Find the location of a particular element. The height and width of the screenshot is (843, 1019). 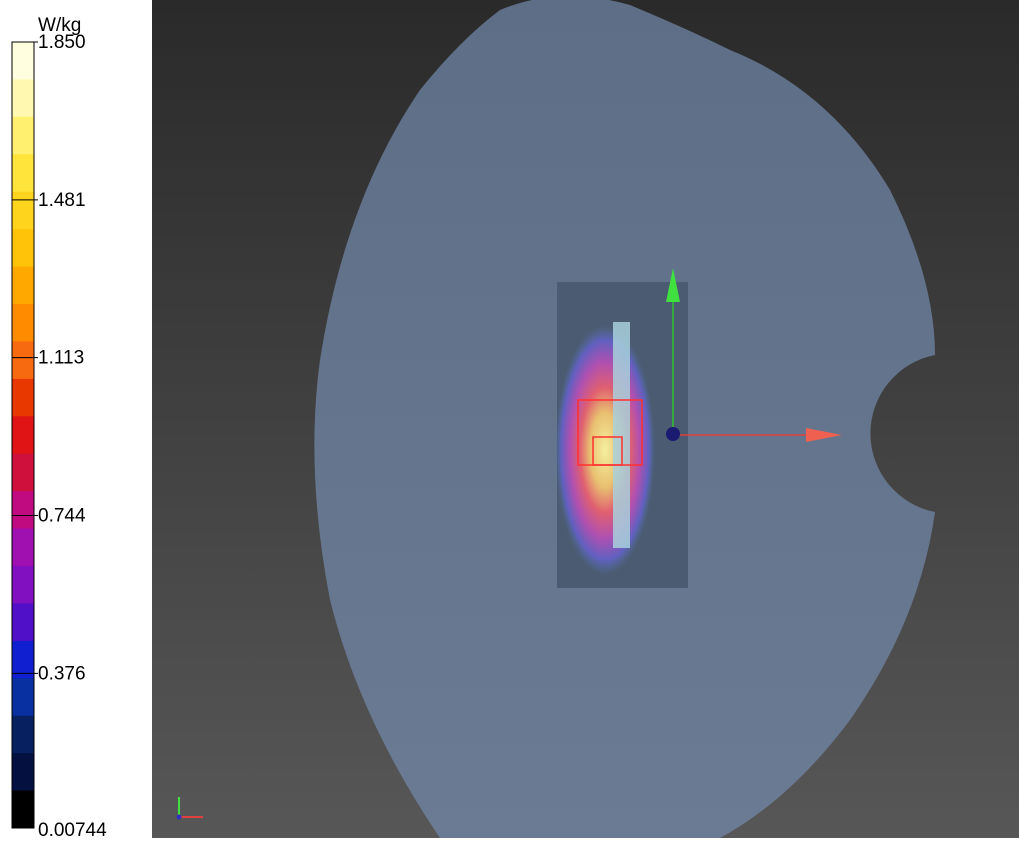

origin is located at coordinates (673, 434).